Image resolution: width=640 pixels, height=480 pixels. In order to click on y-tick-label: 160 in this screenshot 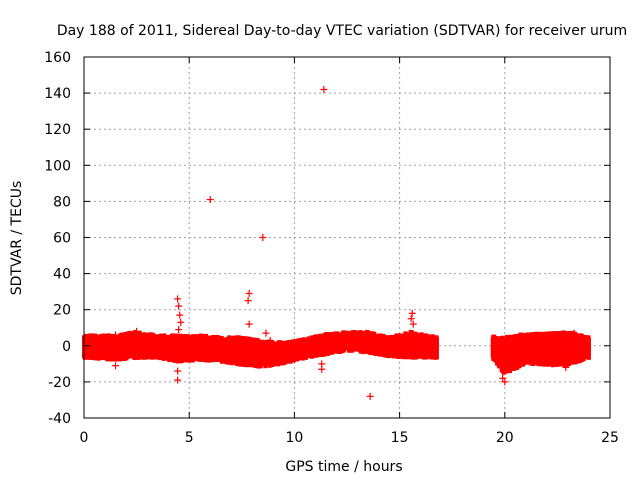, I will do `click(57, 58)`.